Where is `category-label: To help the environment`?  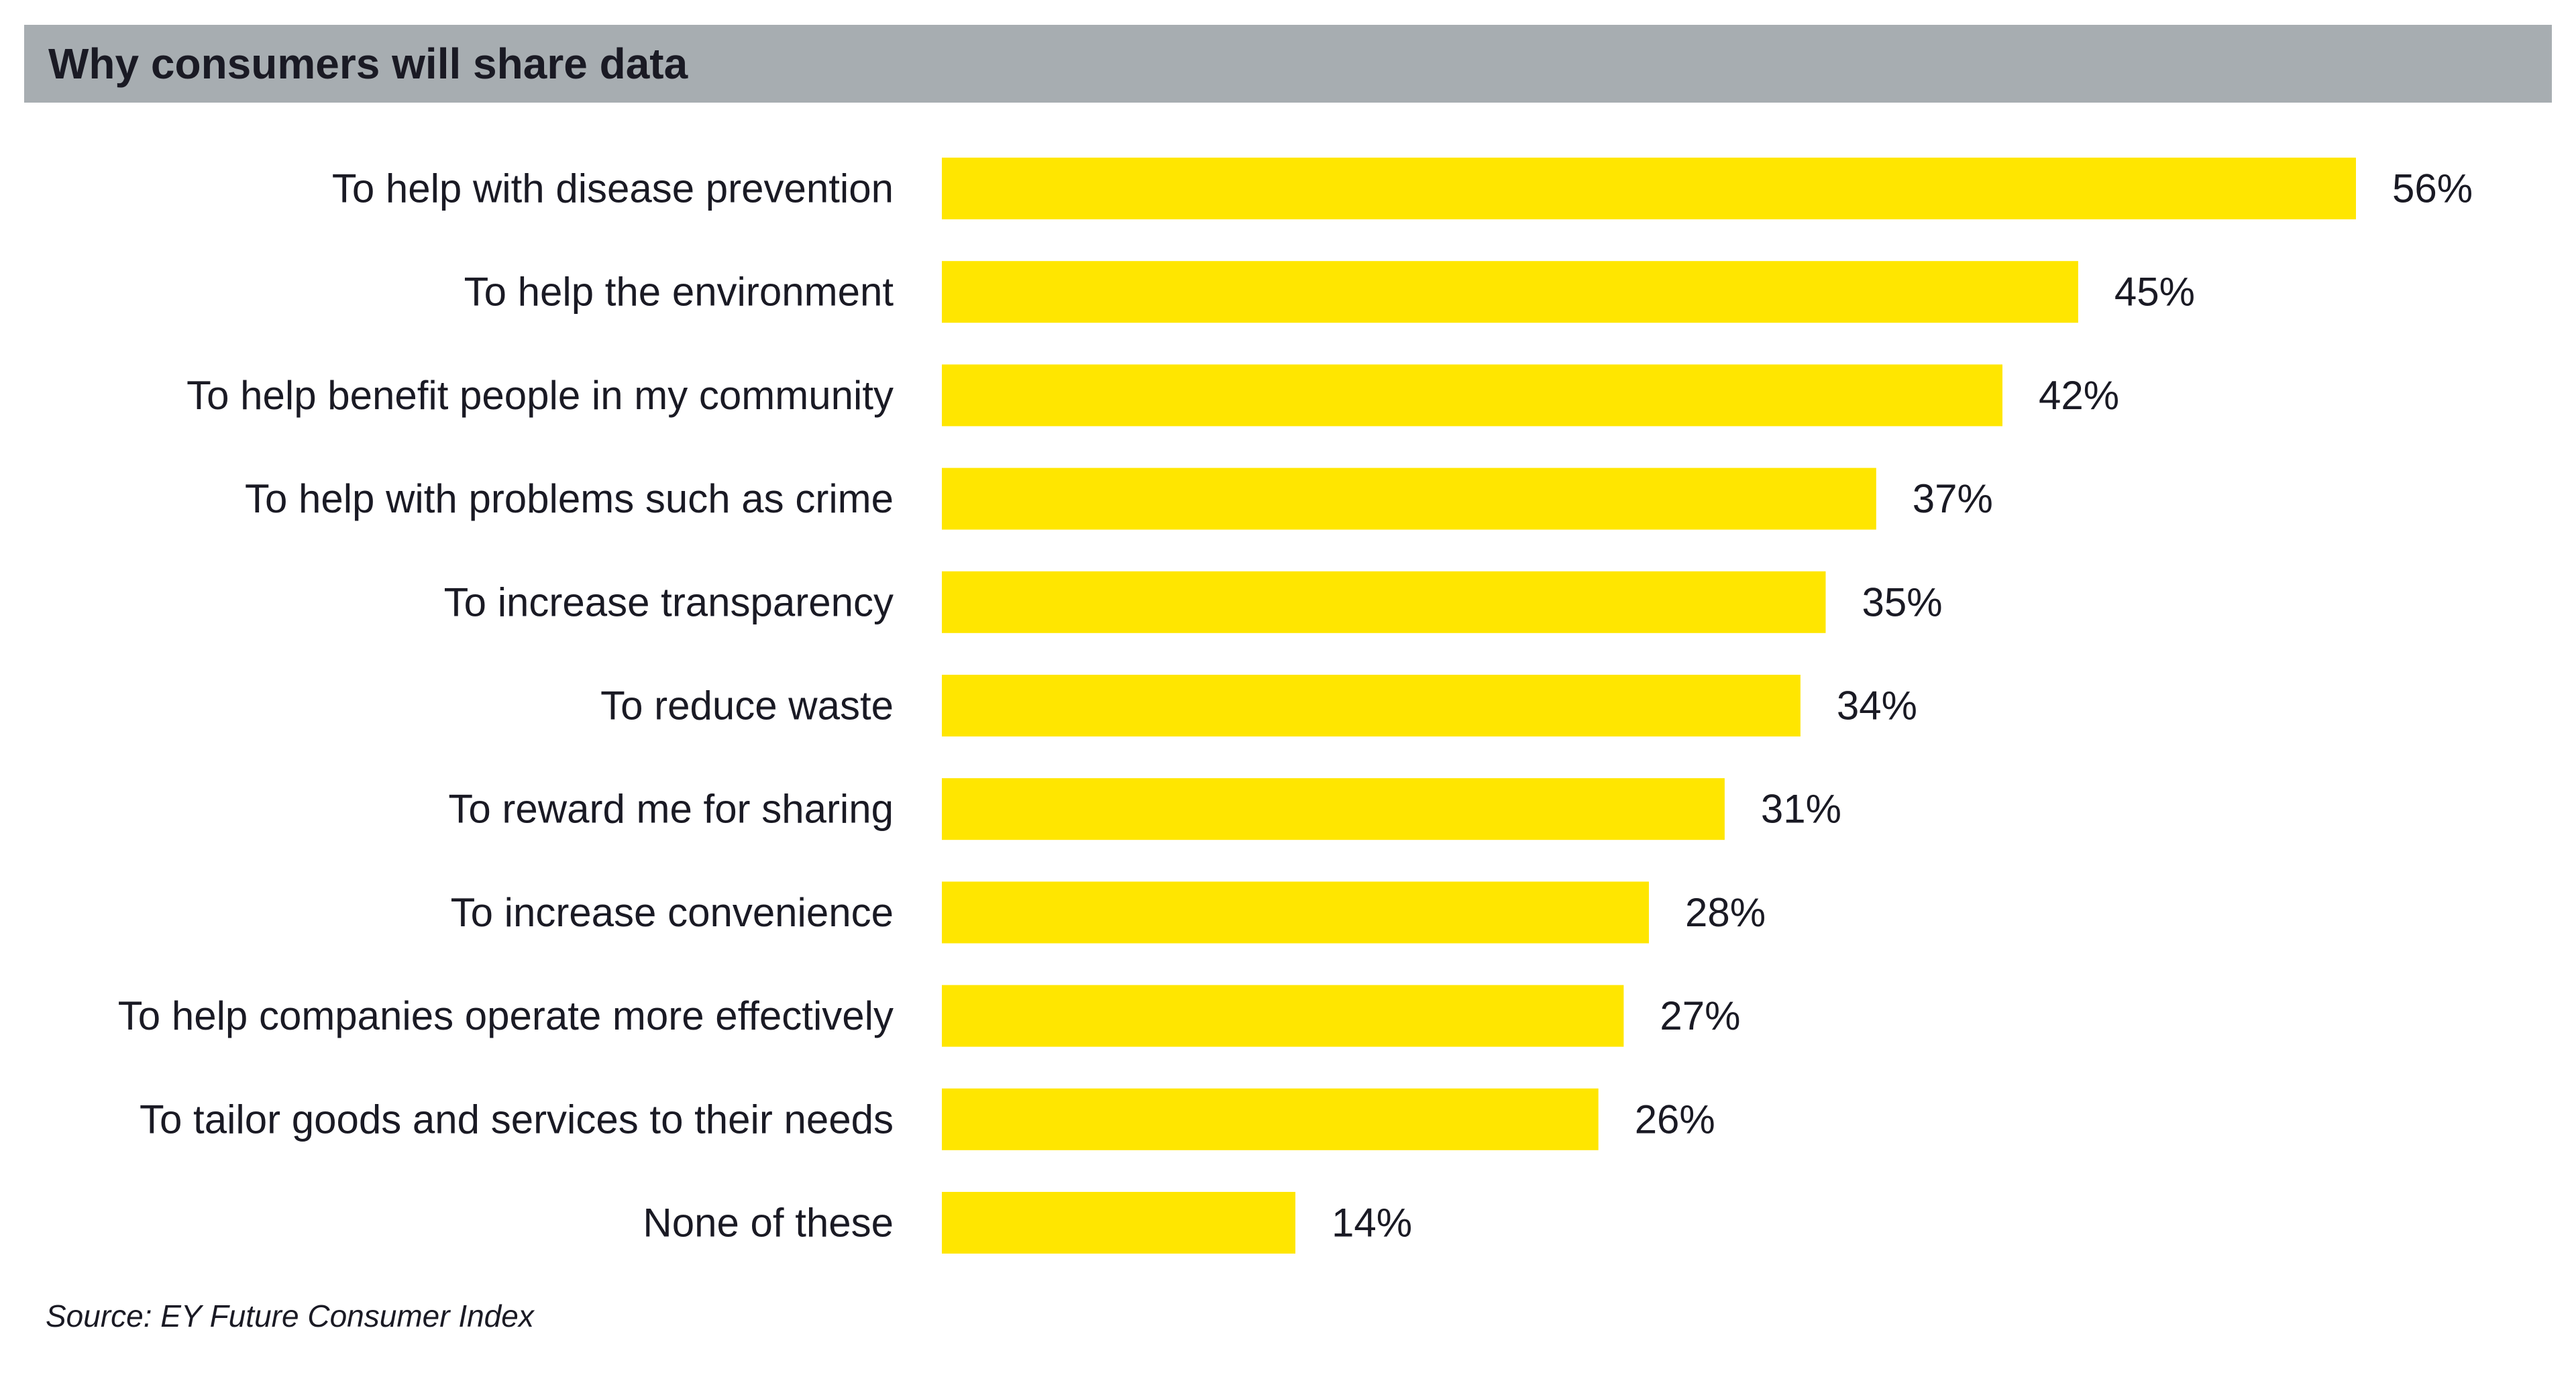
category-label: To help the environment is located at coordinates (679, 293).